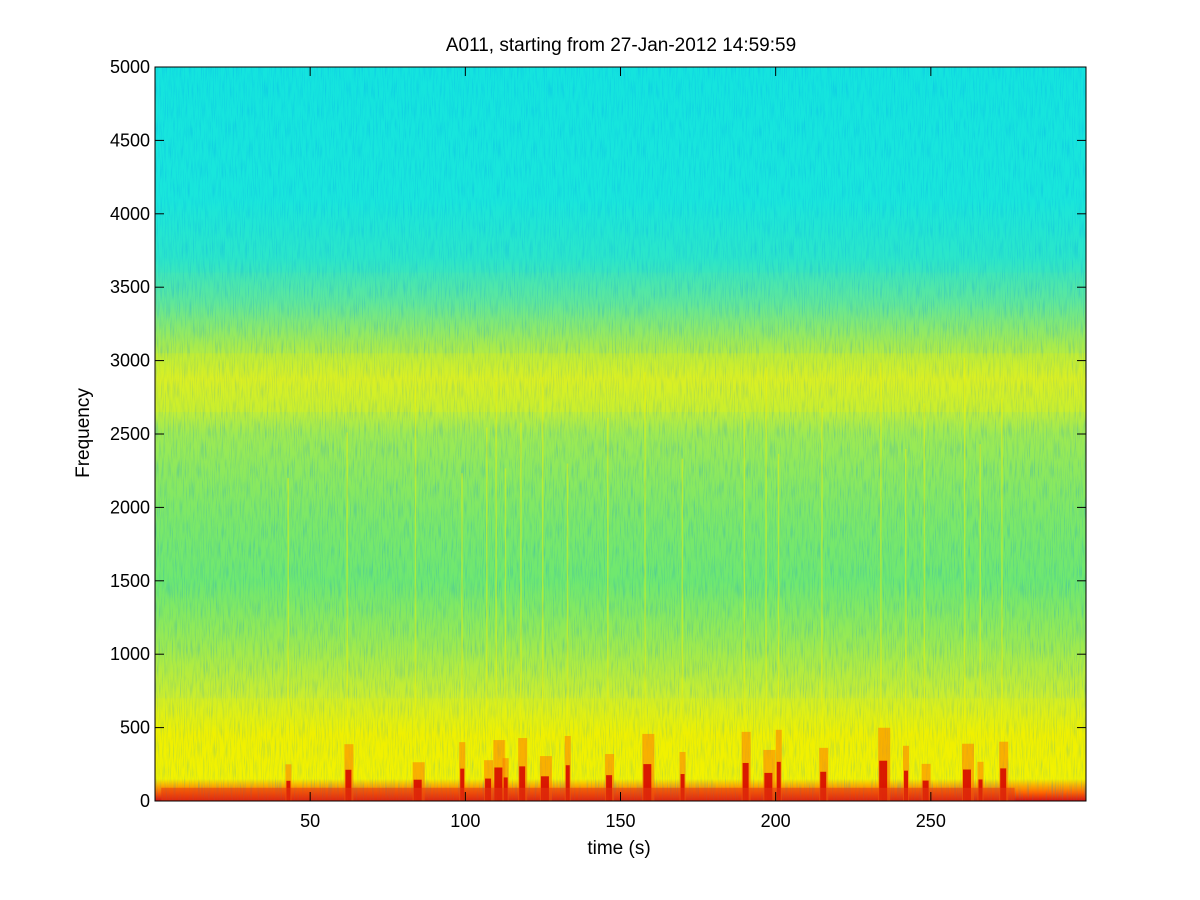 This screenshot has height=900, width=1200. Describe the element at coordinates (776, 821) in the screenshot. I see `x-tick-label: 200` at that location.